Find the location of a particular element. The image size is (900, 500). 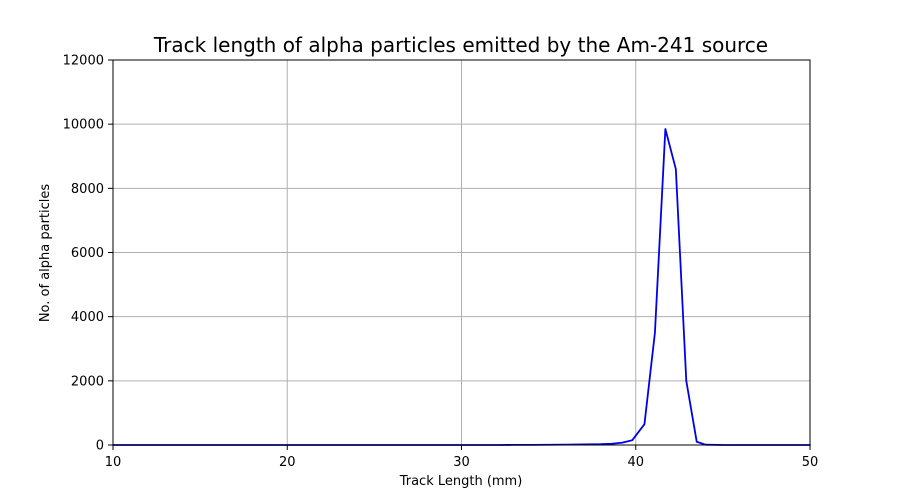

x-tick-label-3: 40 is located at coordinates (635, 462).